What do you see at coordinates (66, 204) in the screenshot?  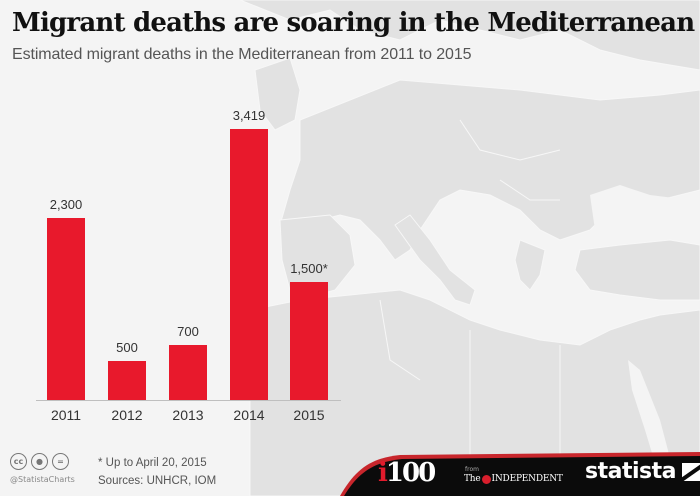 I see `value-label-2011: 2,300` at bounding box center [66, 204].